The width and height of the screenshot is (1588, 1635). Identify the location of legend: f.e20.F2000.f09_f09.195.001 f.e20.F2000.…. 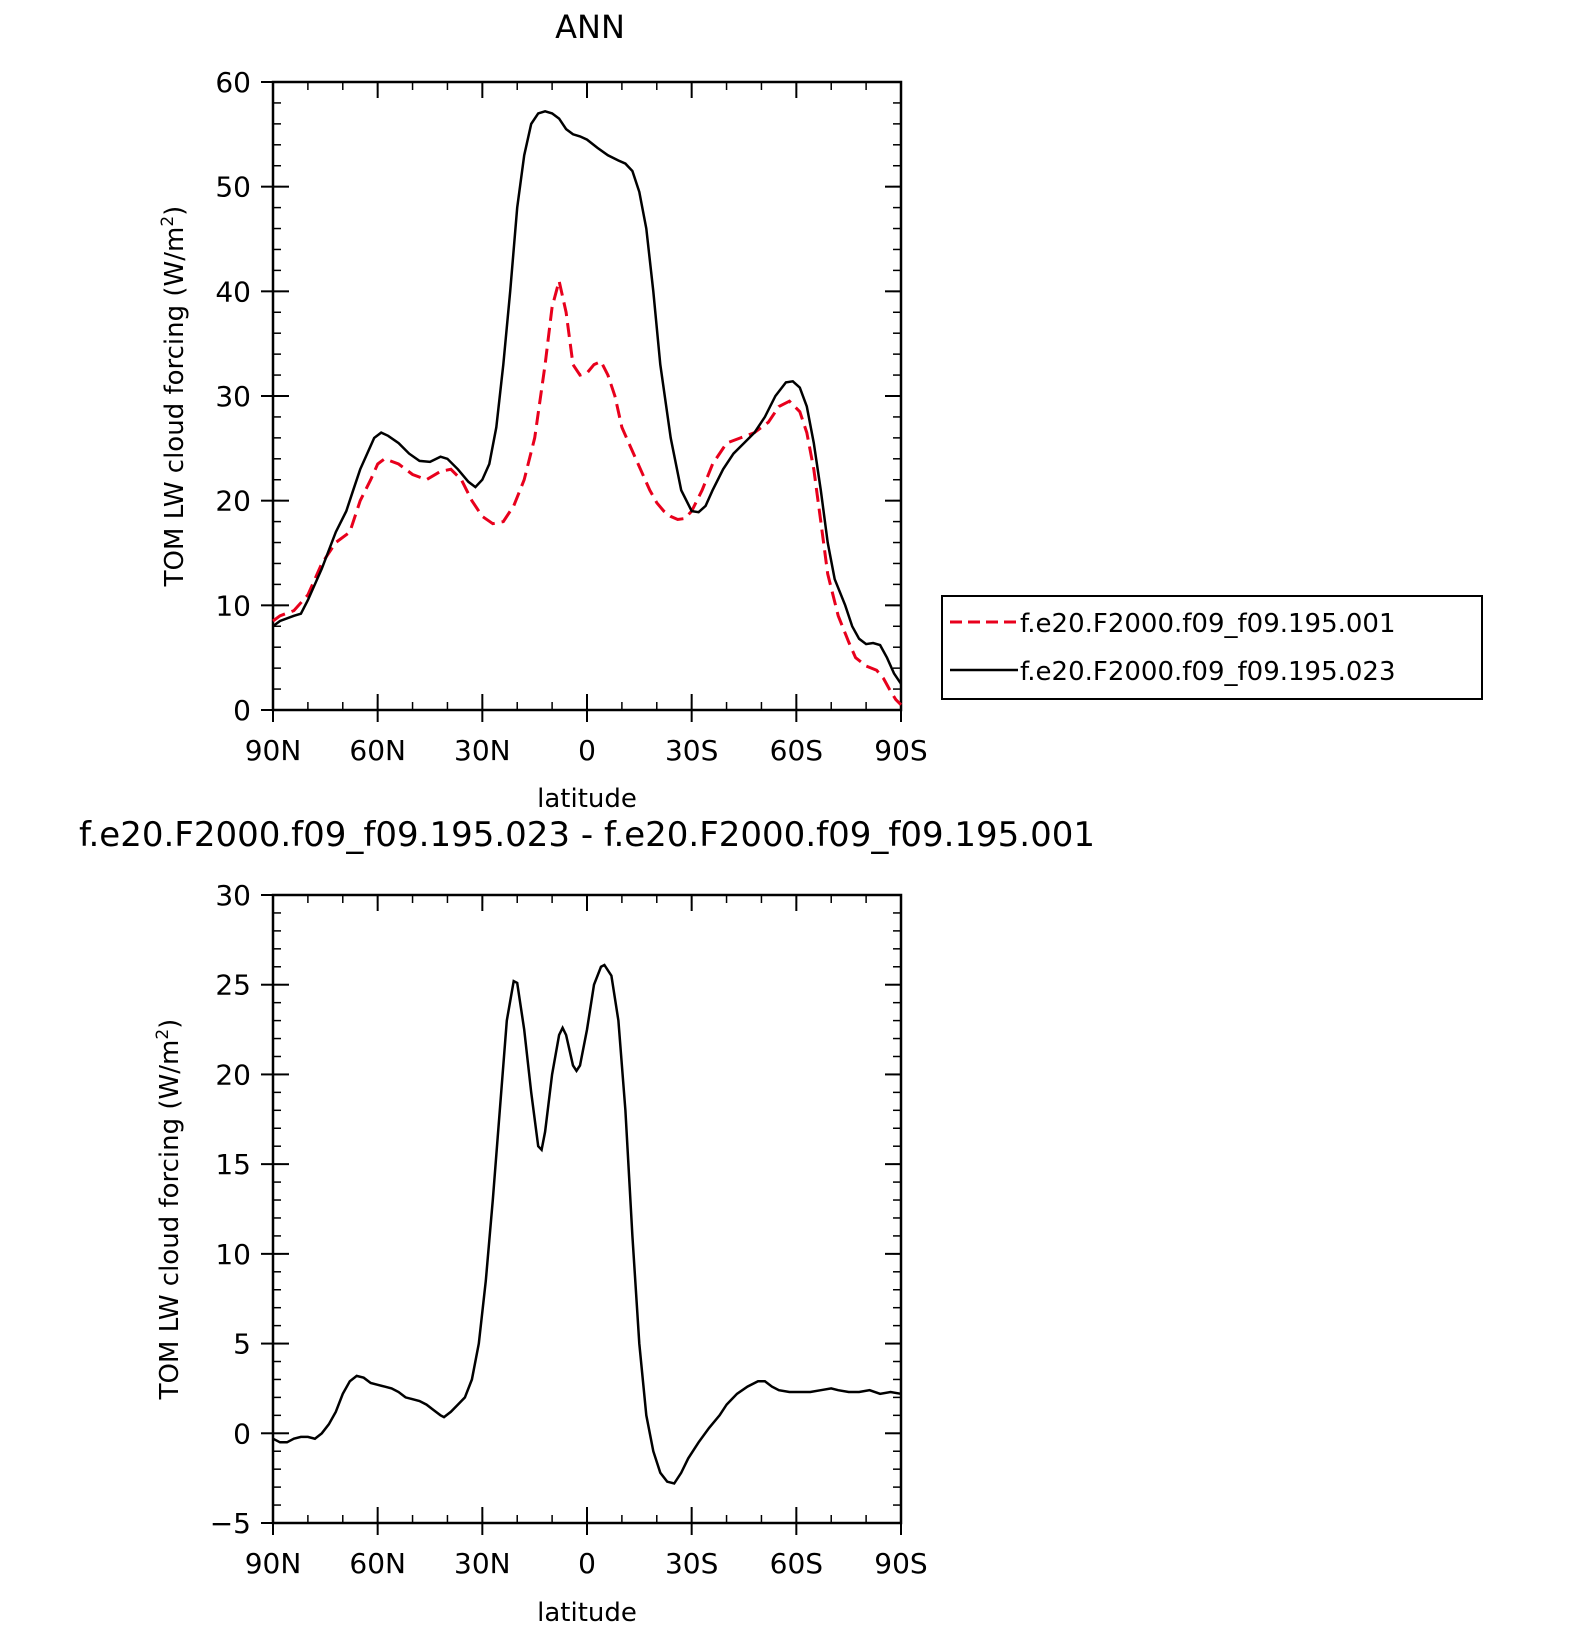
(1212, 647).